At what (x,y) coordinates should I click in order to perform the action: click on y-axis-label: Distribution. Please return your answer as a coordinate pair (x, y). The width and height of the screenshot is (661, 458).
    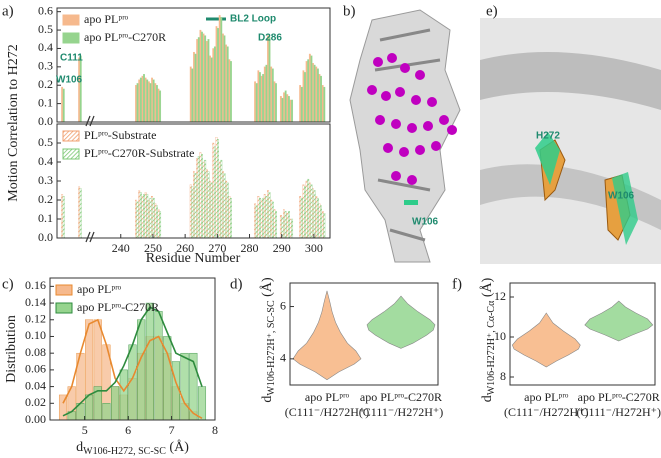
    Looking at the image, I should click on (11, 349).